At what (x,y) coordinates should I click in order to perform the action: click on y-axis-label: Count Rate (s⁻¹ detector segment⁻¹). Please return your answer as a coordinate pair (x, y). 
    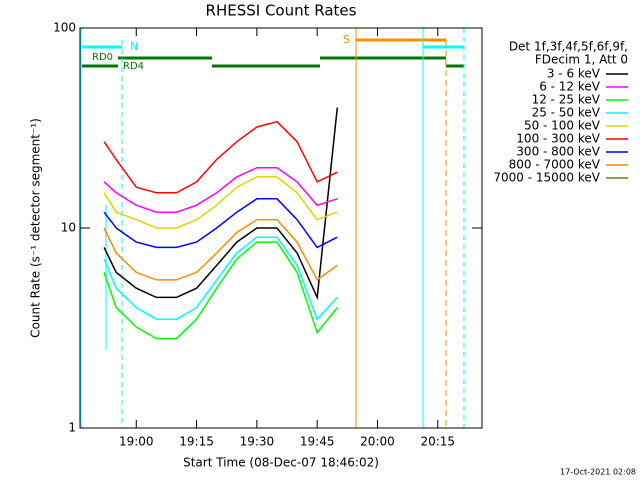
    Looking at the image, I should click on (36, 228).